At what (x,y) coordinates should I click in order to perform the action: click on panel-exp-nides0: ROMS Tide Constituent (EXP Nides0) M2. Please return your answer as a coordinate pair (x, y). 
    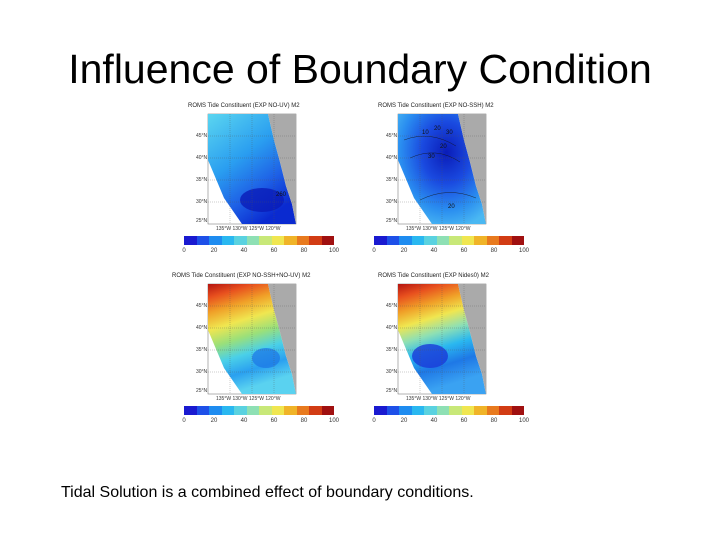
    Looking at the image, I should click on (449, 350).